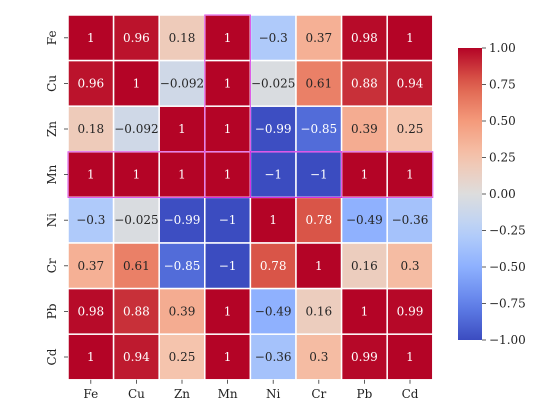 Image resolution: width=550 pixels, height=413 pixels. What do you see at coordinates (90, 266) in the screenshot?
I see `cell-value-label: 0.37` at bounding box center [90, 266].